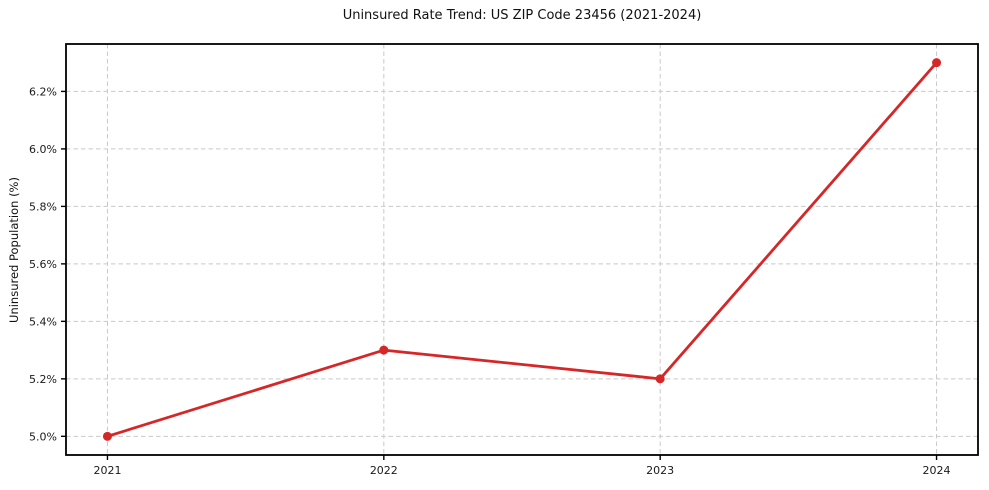 This screenshot has height=490, width=989. What do you see at coordinates (660, 470) in the screenshot?
I see `x-tick-label: 2023` at bounding box center [660, 470].